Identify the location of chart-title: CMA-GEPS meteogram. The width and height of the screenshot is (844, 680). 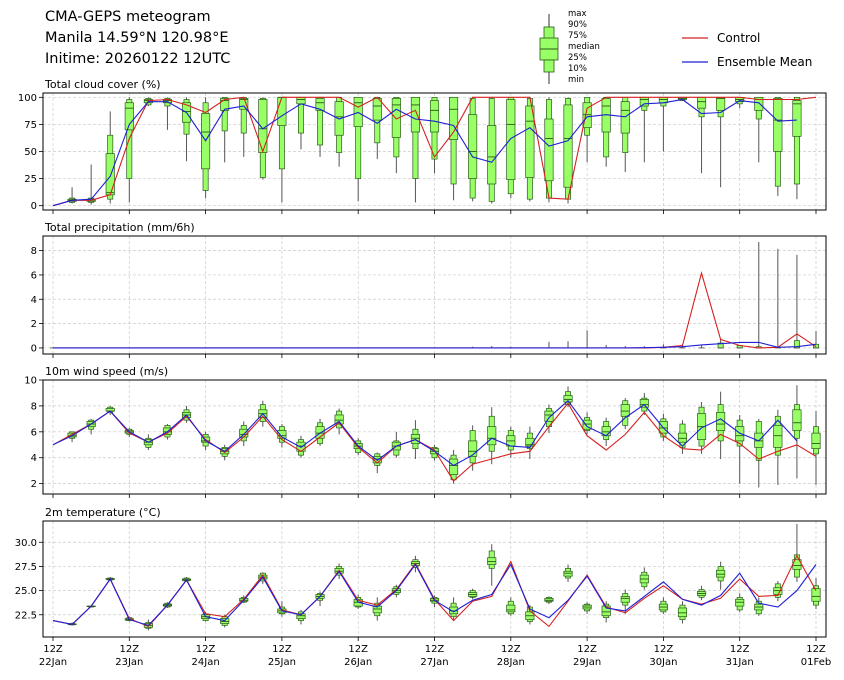
(128, 17).